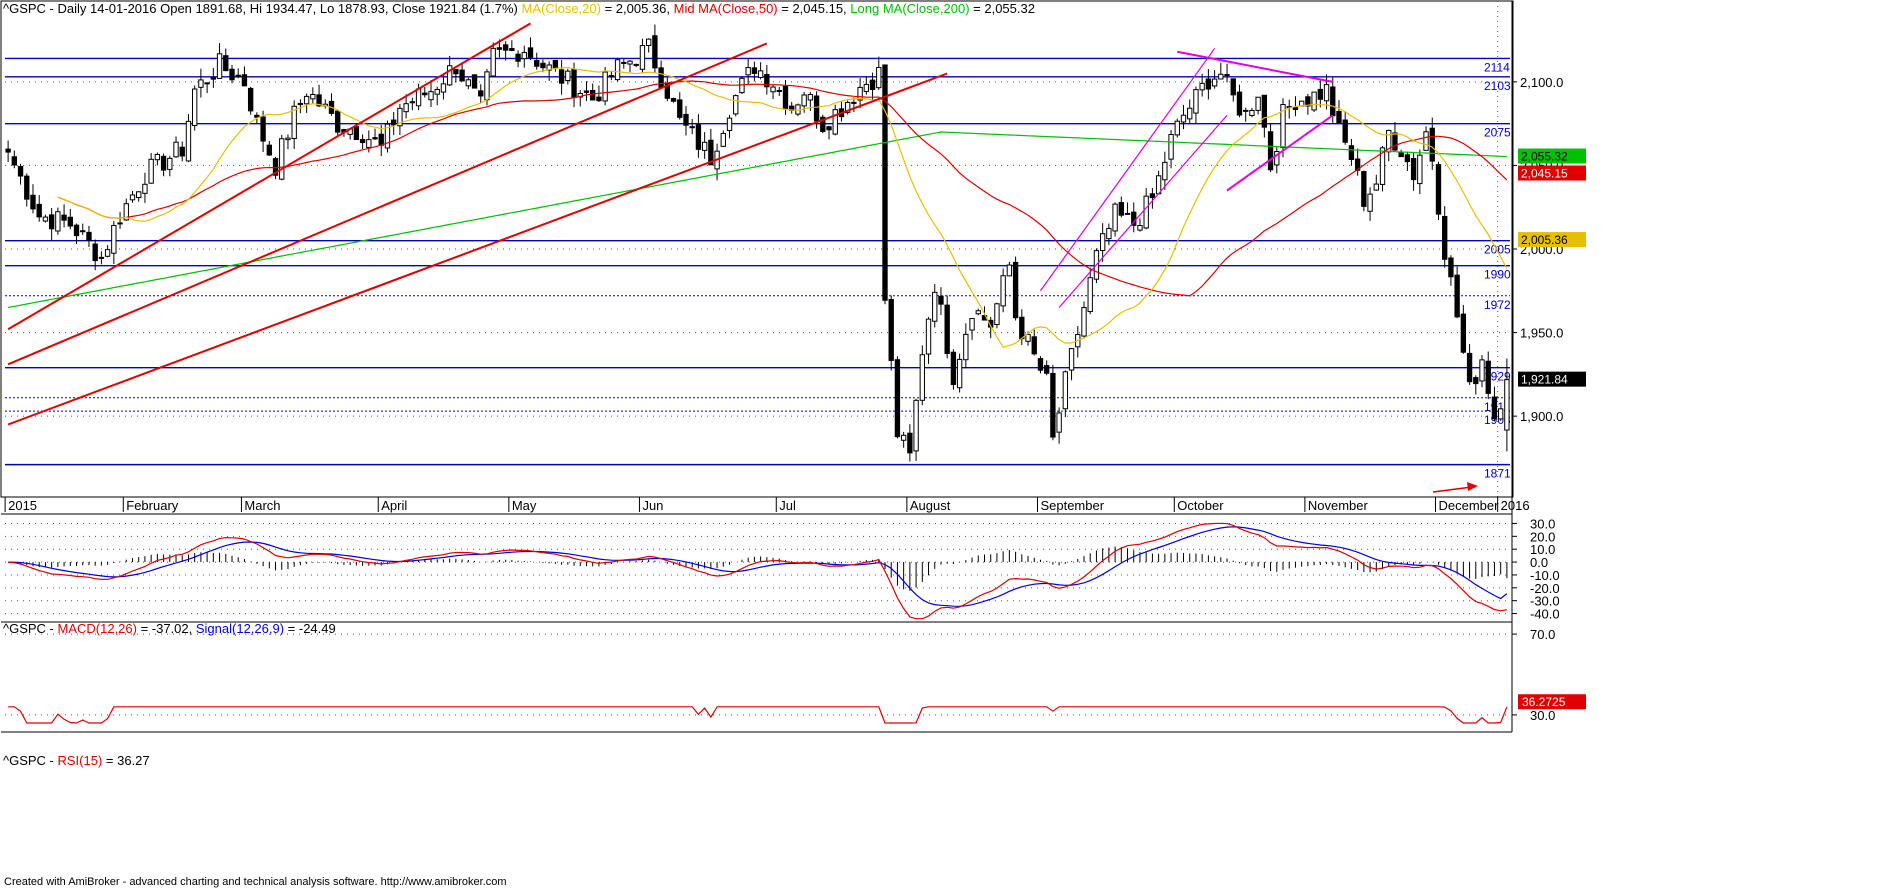  I want to click on level-label-1871: 1871, so click(1497, 474).